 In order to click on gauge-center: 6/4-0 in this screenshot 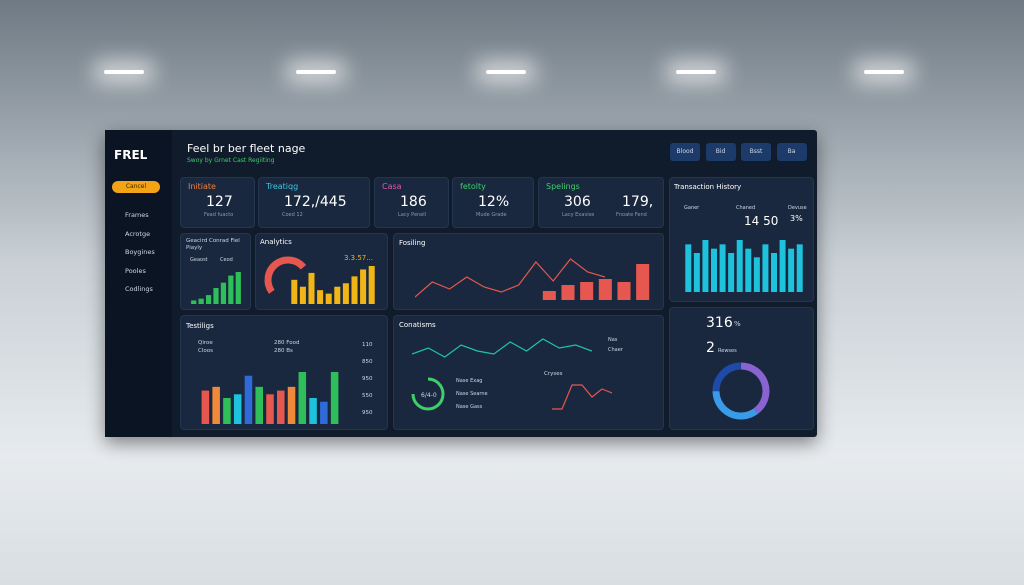, I will do `click(429, 395)`.